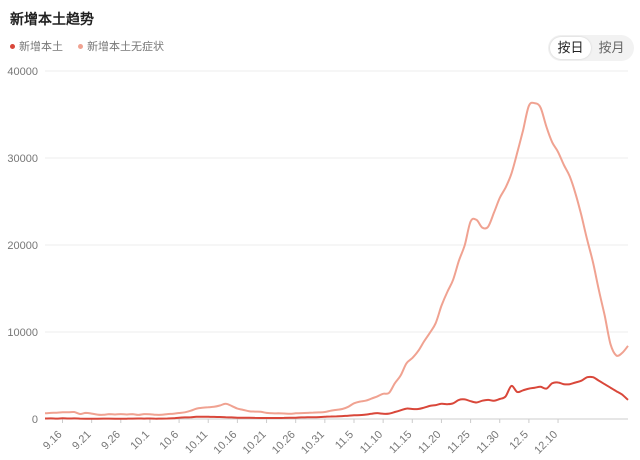 The height and width of the screenshot is (460, 640). Describe the element at coordinates (81, 46) in the screenshot. I see `legend-dot-asymptomatic` at that location.